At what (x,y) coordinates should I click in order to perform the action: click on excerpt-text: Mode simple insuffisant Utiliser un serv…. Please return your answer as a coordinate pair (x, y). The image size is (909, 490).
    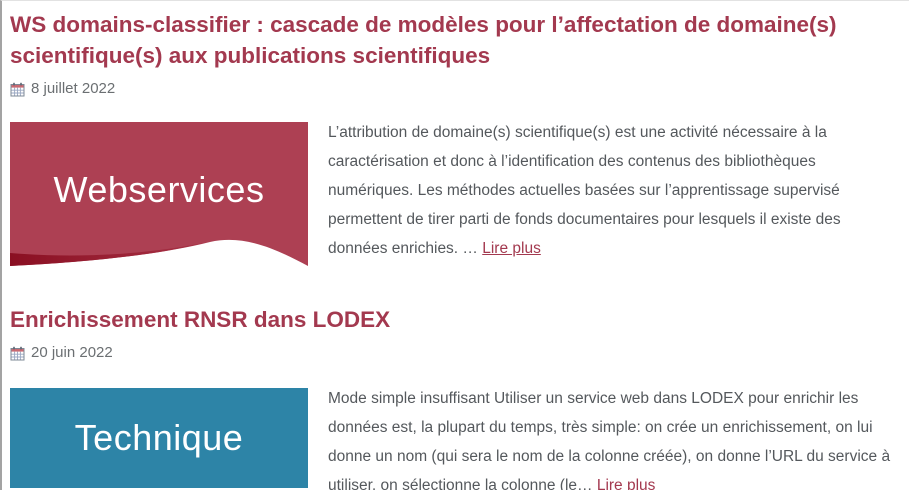
    Looking at the image, I should click on (609, 440).